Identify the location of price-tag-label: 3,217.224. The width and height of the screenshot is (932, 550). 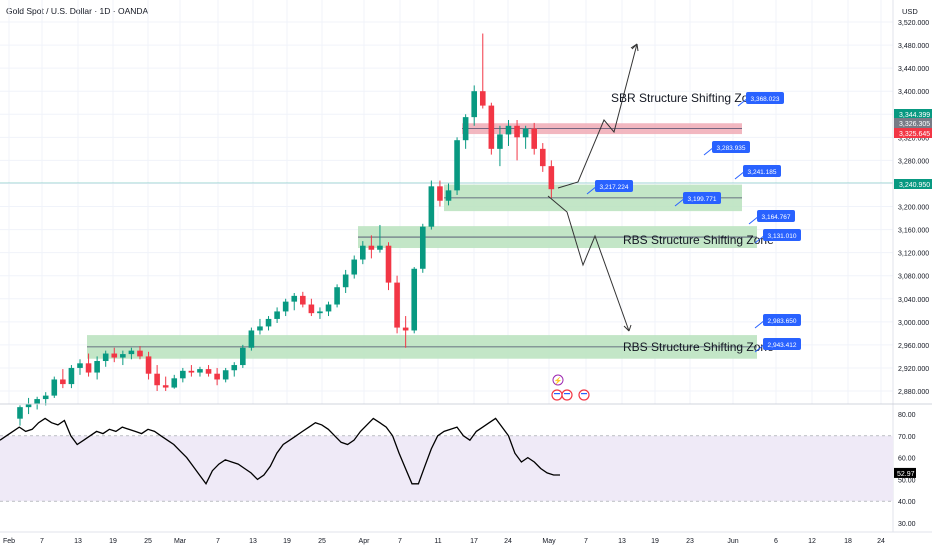
(614, 187).